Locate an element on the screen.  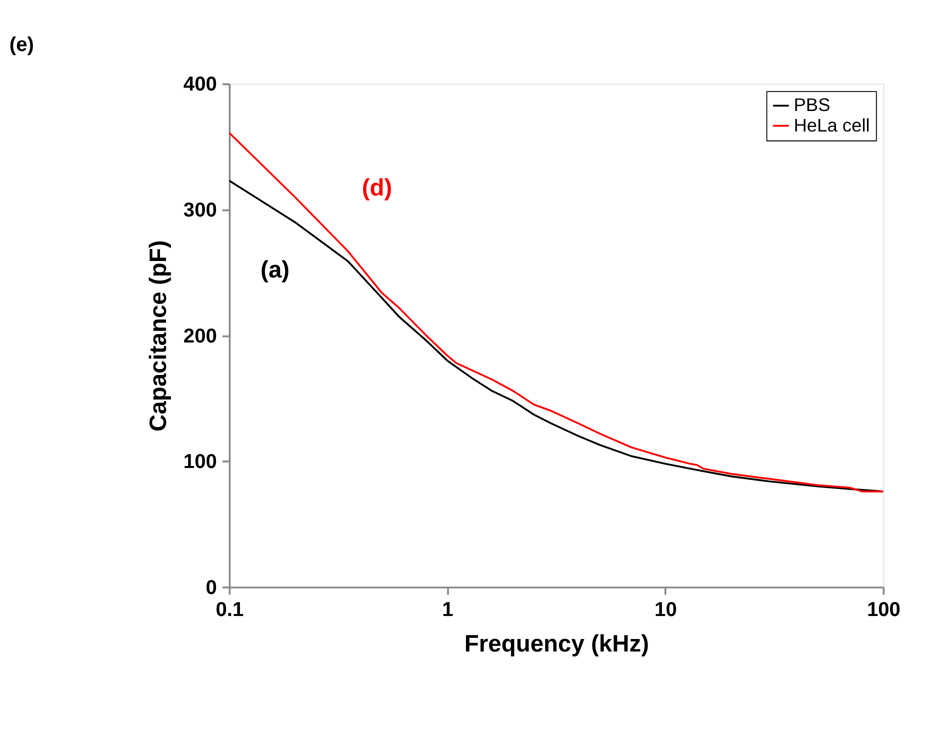
y-axis-title: Capacitance (pF) is located at coordinates (159, 336).